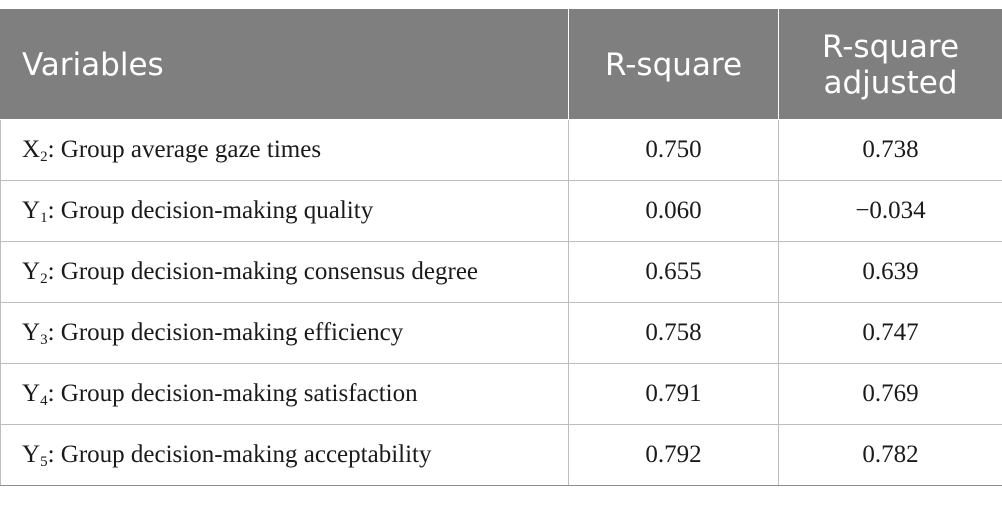 The image size is (1002, 506). What do you see at coordinates (239, 454) in the screenshot?
I see `variable-label: : Group decision-making acceptability` at bounding box center [239, 454].